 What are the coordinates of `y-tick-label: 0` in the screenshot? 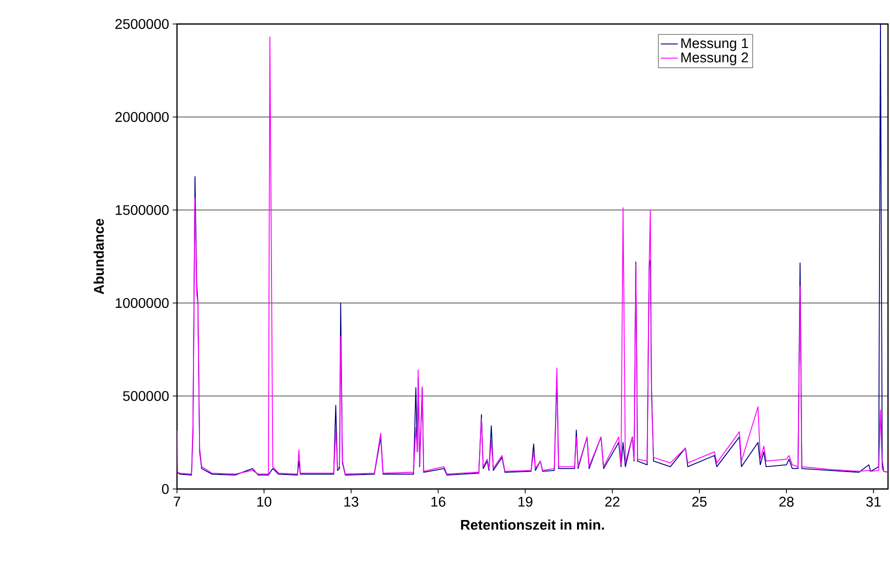 It's located at (165, 489).